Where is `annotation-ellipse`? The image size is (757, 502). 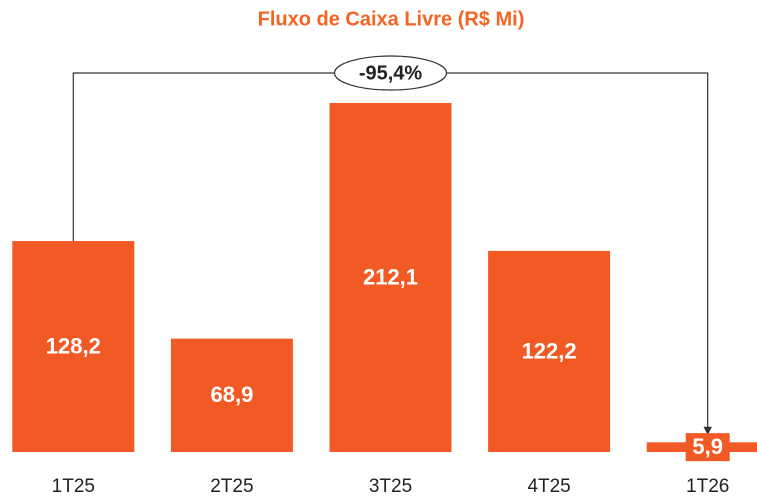
annotation-ellipse is located at coordinates (390, 73).